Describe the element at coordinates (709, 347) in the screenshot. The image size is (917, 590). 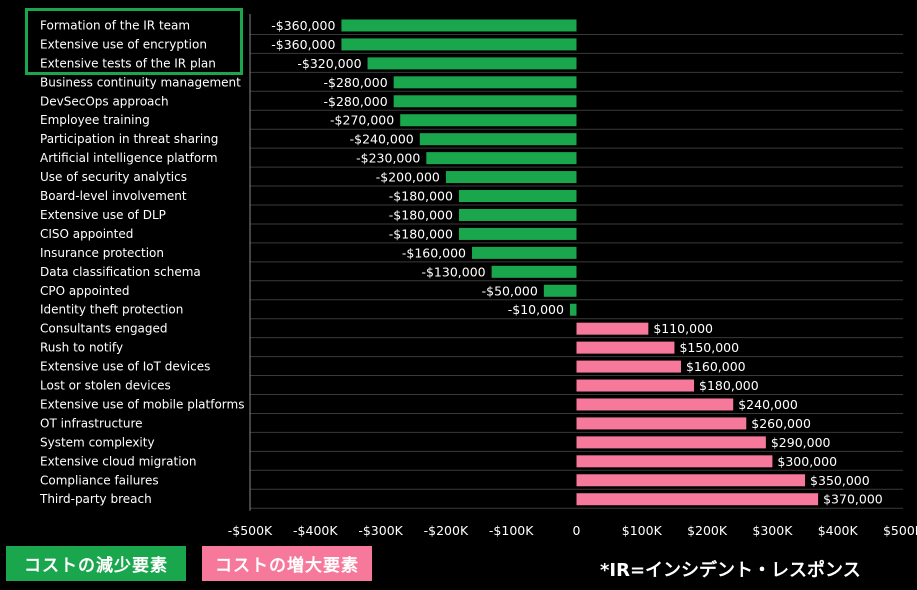
I see `value-label: $150,000` at that location.